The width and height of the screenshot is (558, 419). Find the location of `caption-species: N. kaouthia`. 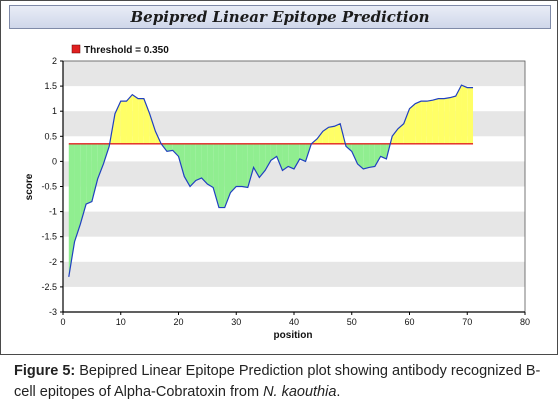

caption-species: N. kaouthia is located at coordinates (300, 392).